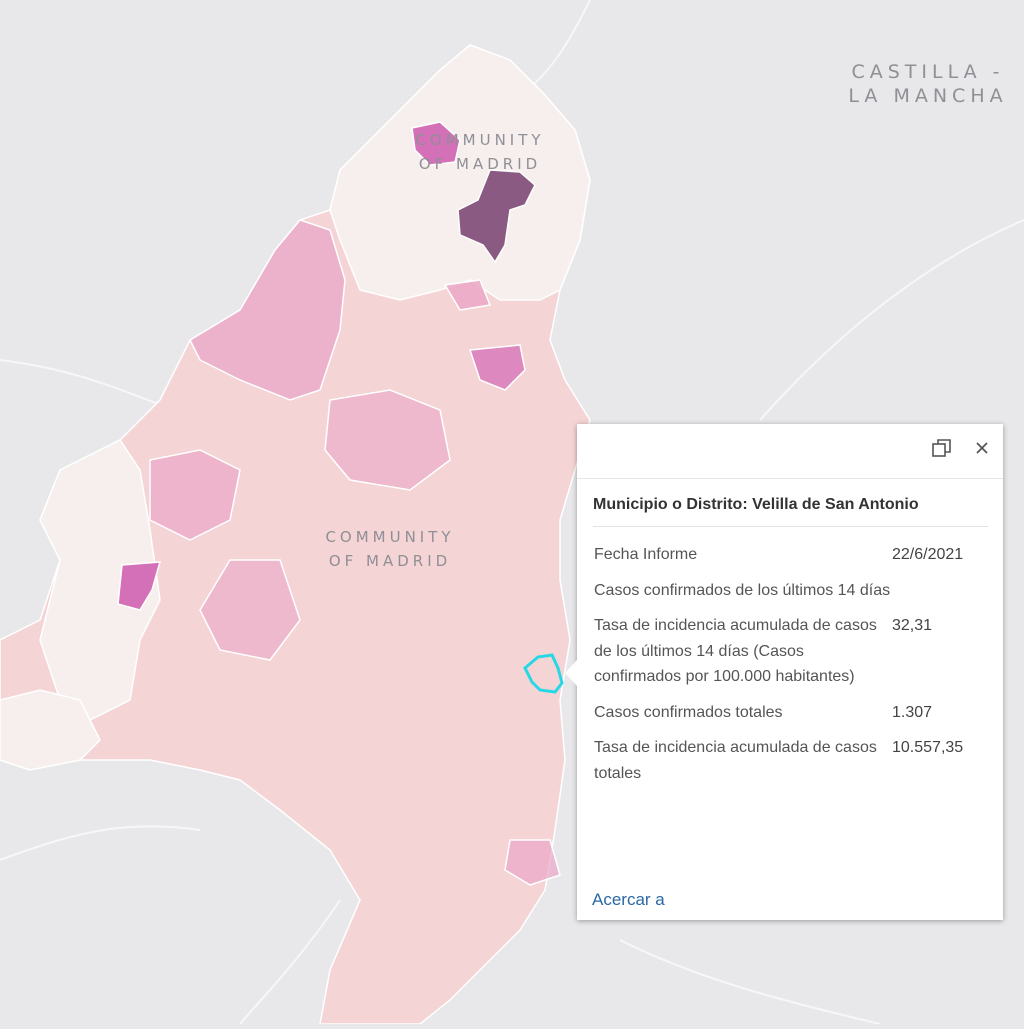 The width and height of the screenshot is (1024, 1029). Describe the element at coordinates (496, 216) in the screenshot. I see `municipality-north-max` at that location.